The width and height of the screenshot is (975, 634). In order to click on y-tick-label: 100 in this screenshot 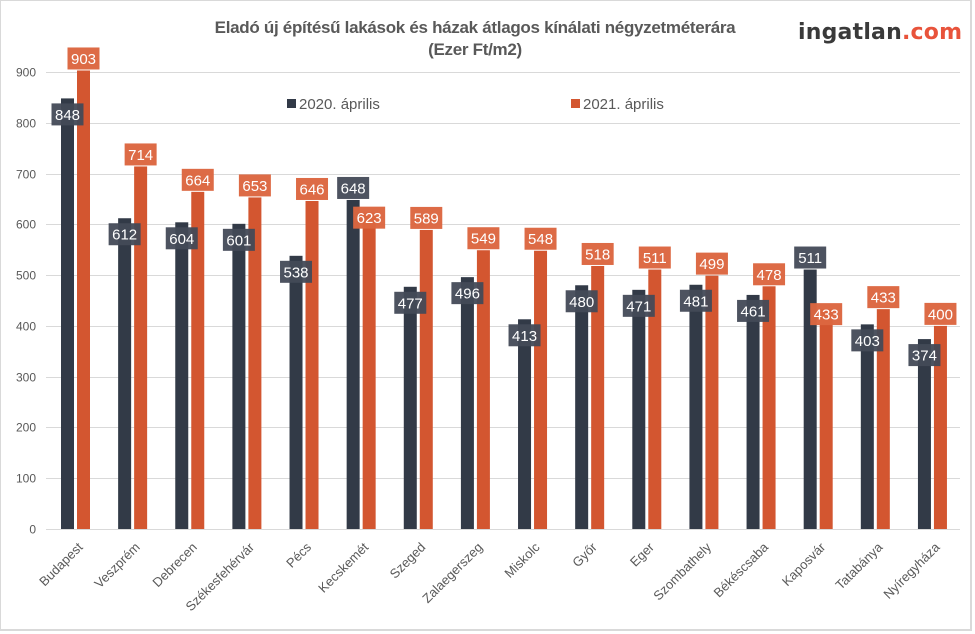, I will do `click(26, 479)`.